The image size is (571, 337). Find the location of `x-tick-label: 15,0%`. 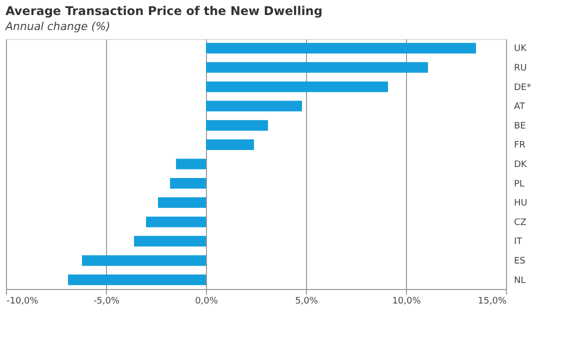

x-tick-label: 15,0% is located at coordinates (492, 301).